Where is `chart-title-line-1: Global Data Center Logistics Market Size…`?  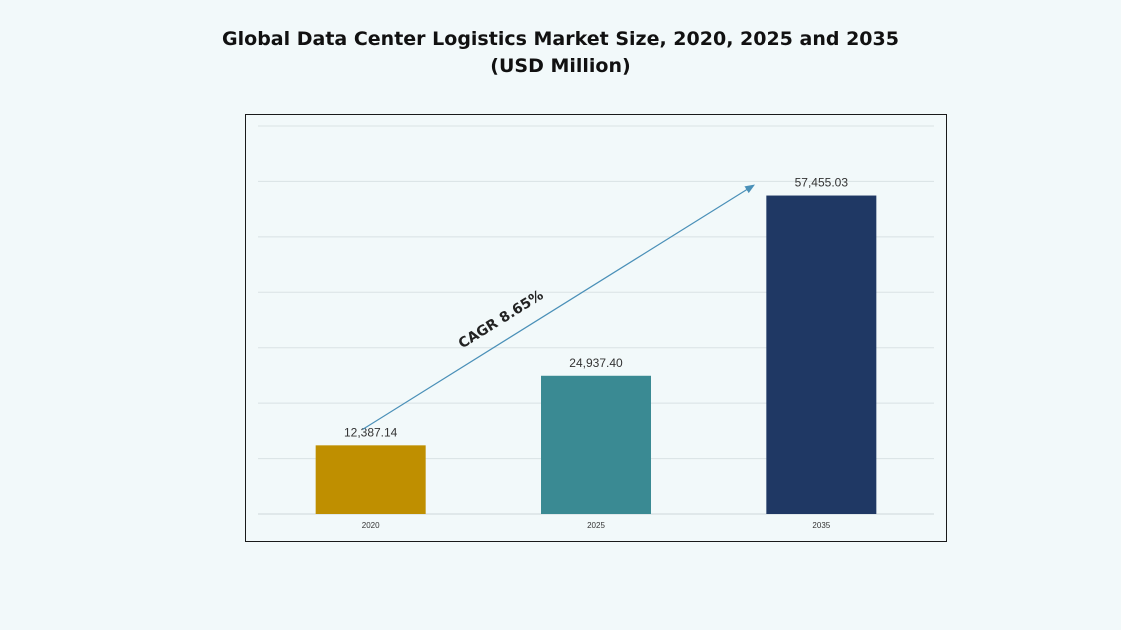
chart-title-line-1: Global Data Center Logistics Market Size… is located at coordinates (560, 39).